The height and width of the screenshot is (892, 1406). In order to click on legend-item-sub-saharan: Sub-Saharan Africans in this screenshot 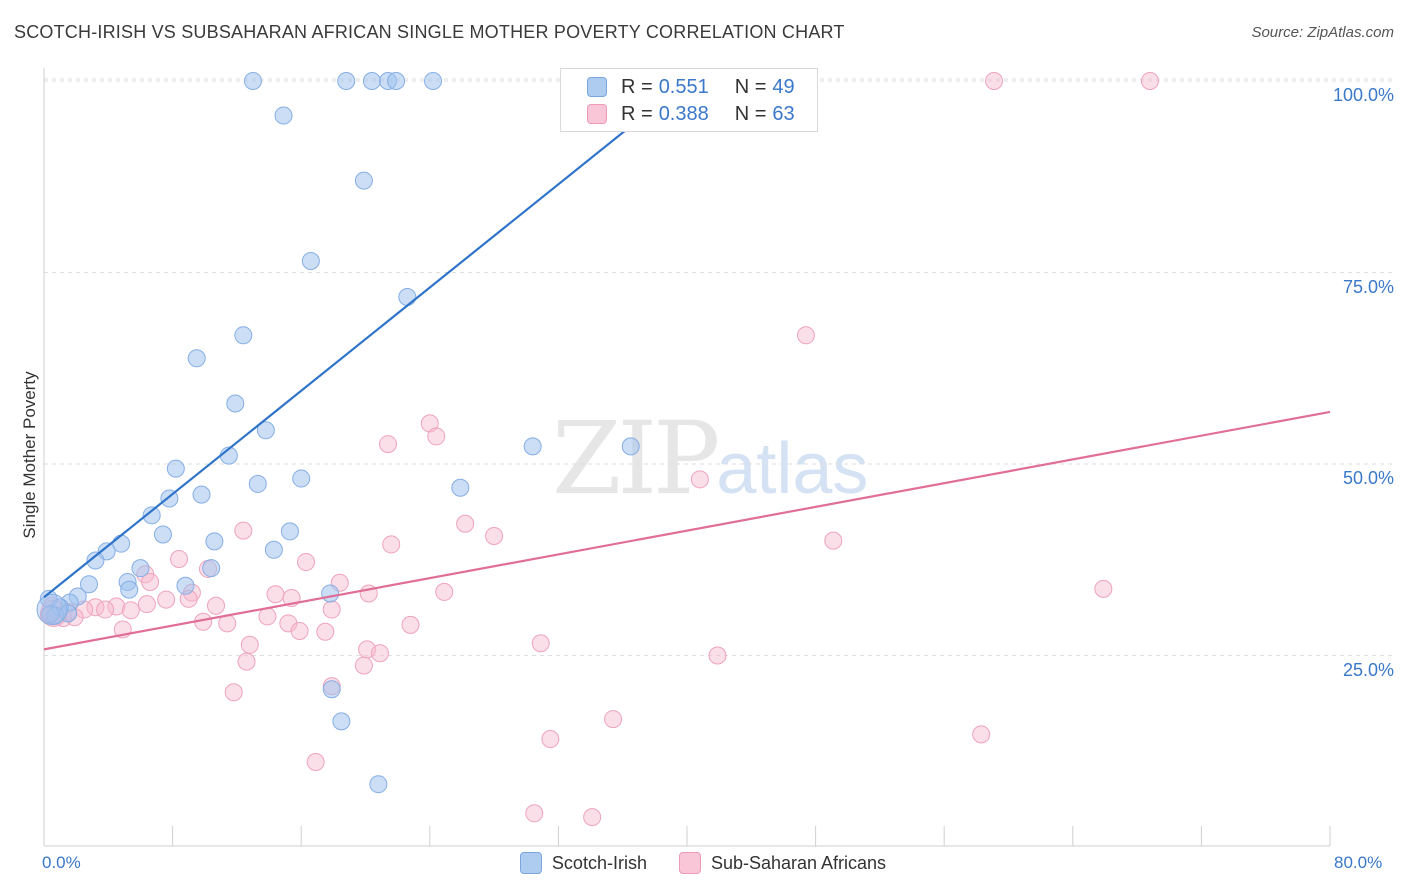, I will do `click(782, 863)`.